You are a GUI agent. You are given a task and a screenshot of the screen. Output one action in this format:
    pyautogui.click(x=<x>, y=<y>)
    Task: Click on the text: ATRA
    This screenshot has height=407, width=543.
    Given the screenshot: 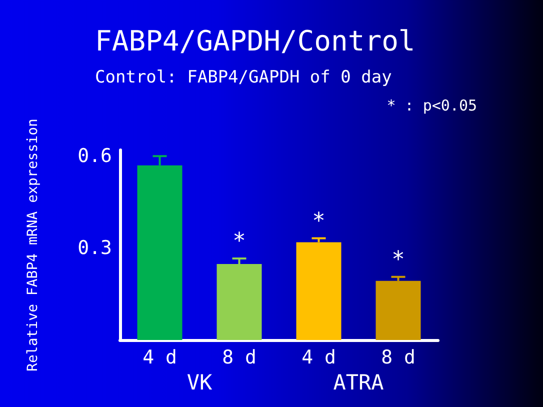 What is the action you would take?
    pyautogui.click(x=358, y=382)
    